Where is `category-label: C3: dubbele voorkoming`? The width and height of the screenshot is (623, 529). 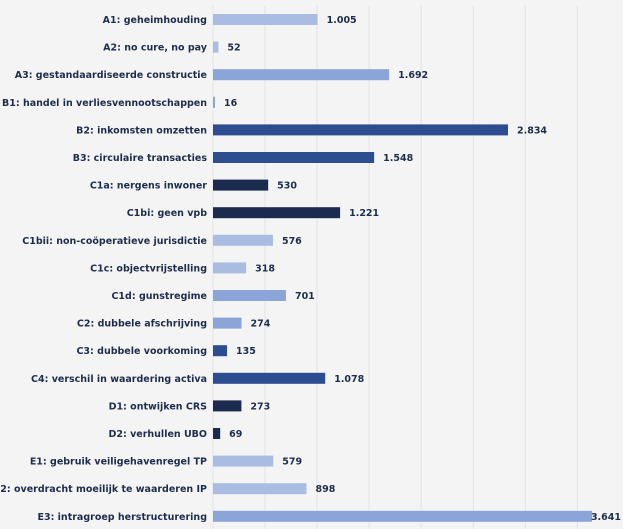
category-label: C3: dubbele voorkoming is located at coordinates (141, 351).